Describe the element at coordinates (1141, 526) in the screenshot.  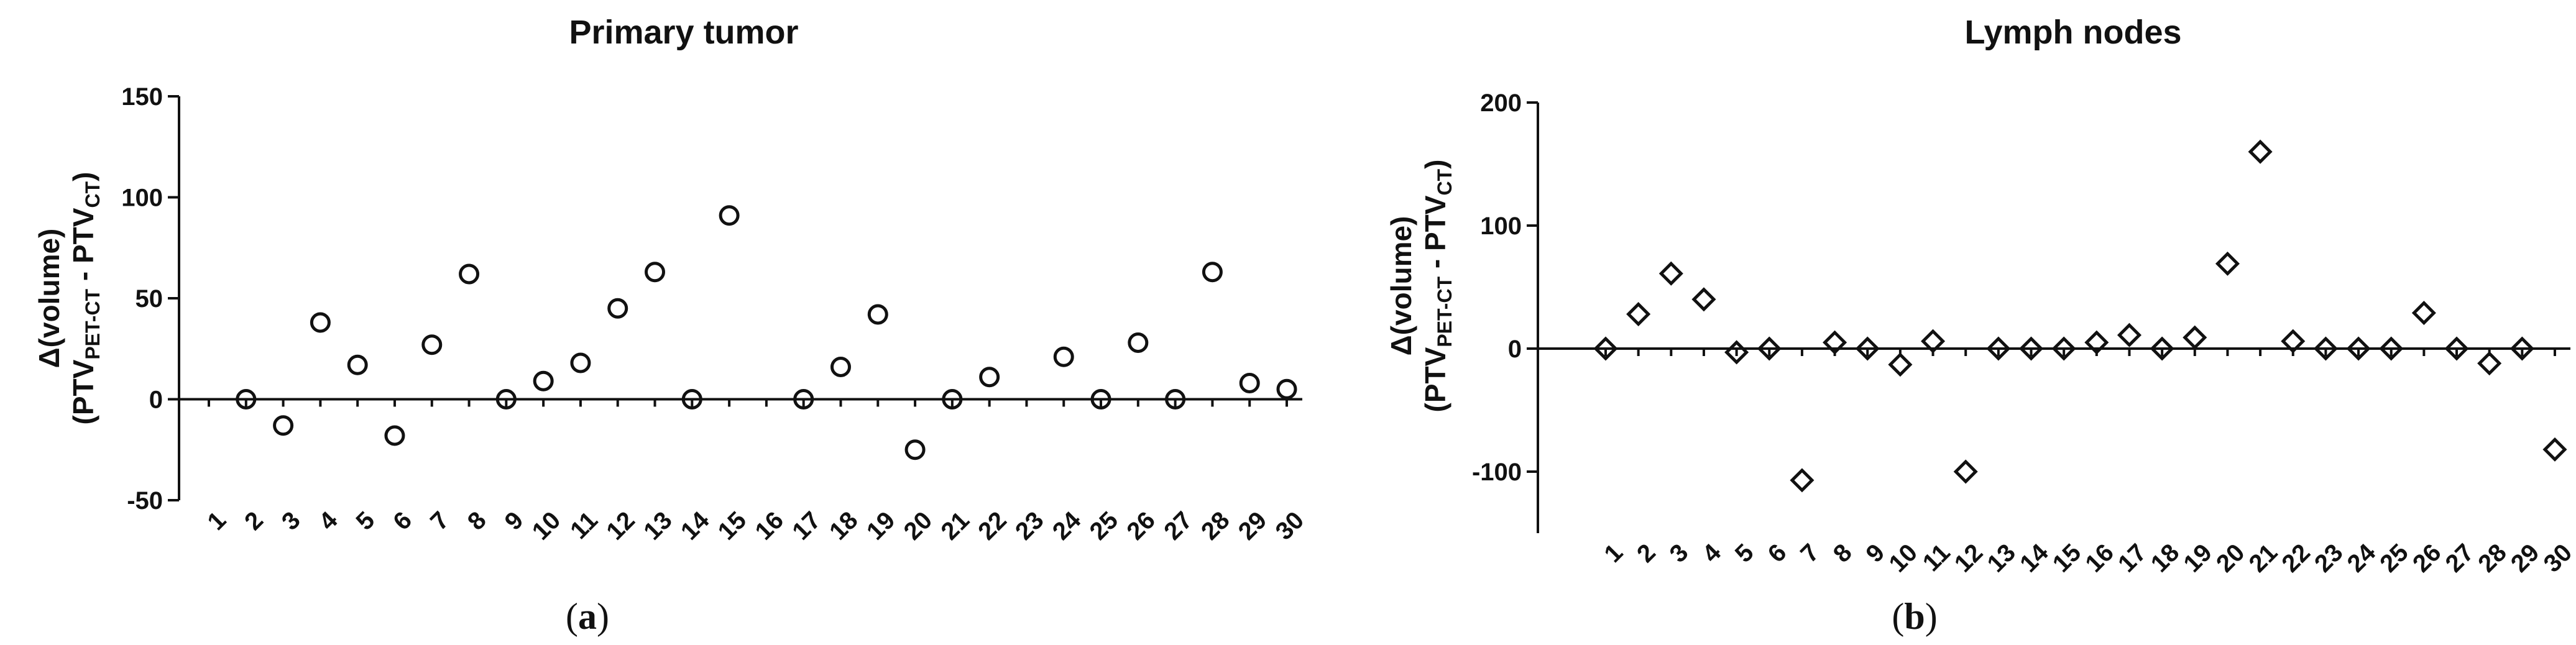
I see `x-tick-label: 26` at that location.